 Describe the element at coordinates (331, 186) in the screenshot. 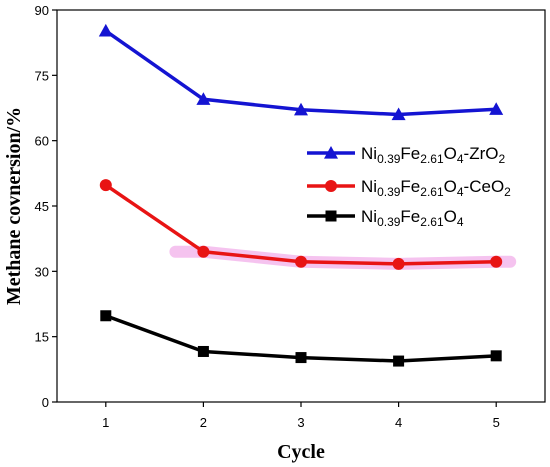

I see `legend-marker-circle` at that location.